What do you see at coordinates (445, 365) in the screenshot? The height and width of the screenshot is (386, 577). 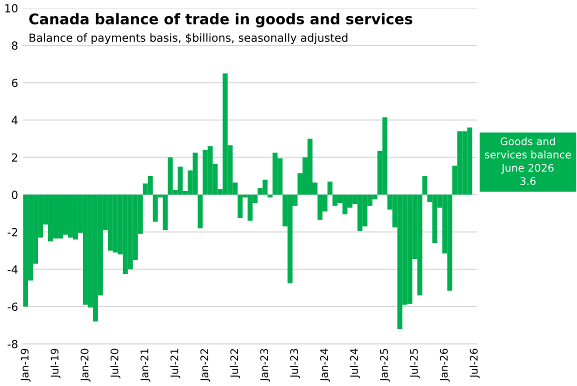 I see `x-tick-label: Jan-26` at bounding box center [445, 365].